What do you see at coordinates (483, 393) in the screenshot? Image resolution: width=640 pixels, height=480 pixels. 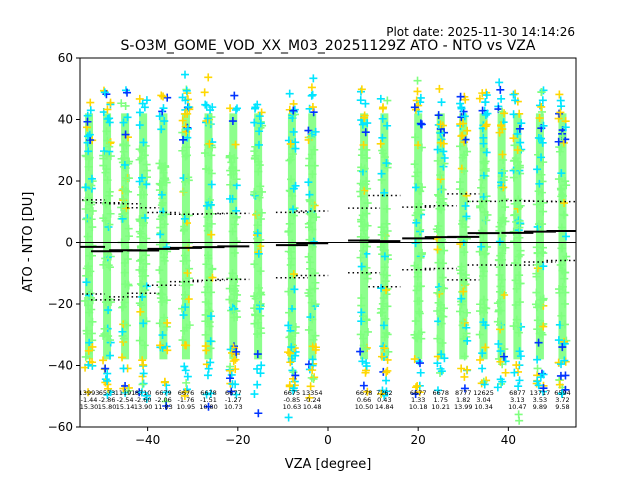 I see `bin-stat-count: 12625` at bounding box center [483, 393].